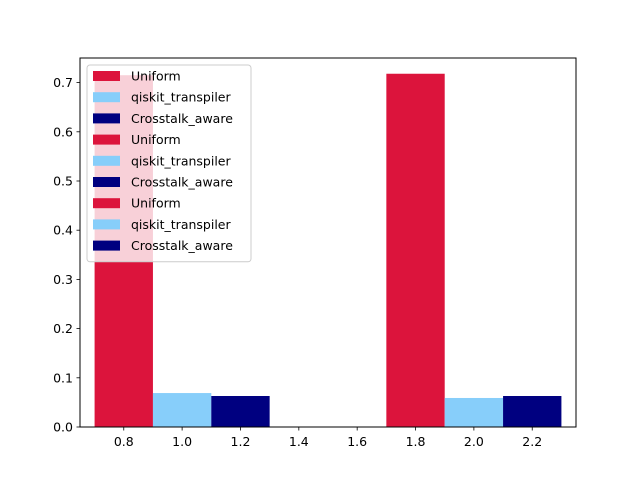  I want to click on y-axis: 0.0 0.1 0.2 0.3 0.4 0.5 0.6 0.7, so click(66, 255).